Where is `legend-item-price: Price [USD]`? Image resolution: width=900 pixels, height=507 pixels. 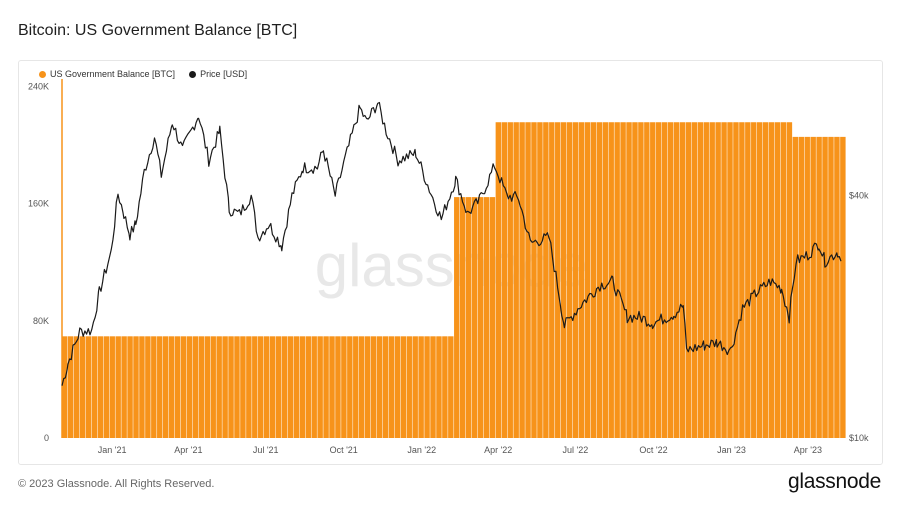 legend-item-price: Price [USD] is located at coordinates (218, 74).